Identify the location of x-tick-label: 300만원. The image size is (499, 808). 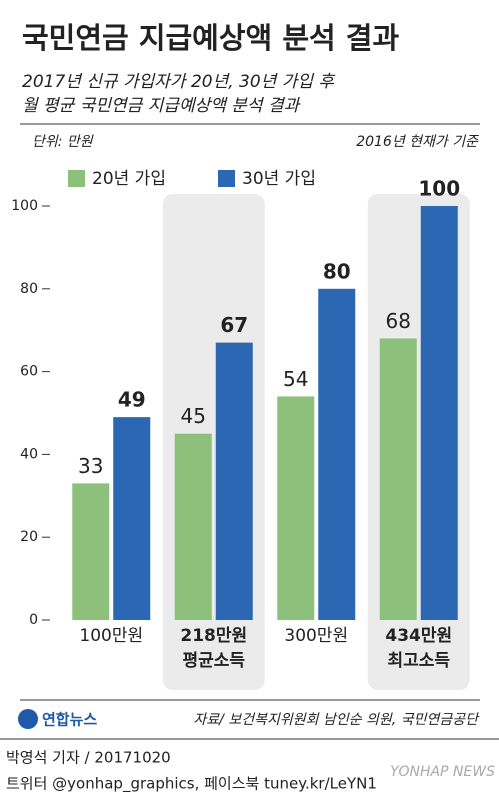
(316, 636).